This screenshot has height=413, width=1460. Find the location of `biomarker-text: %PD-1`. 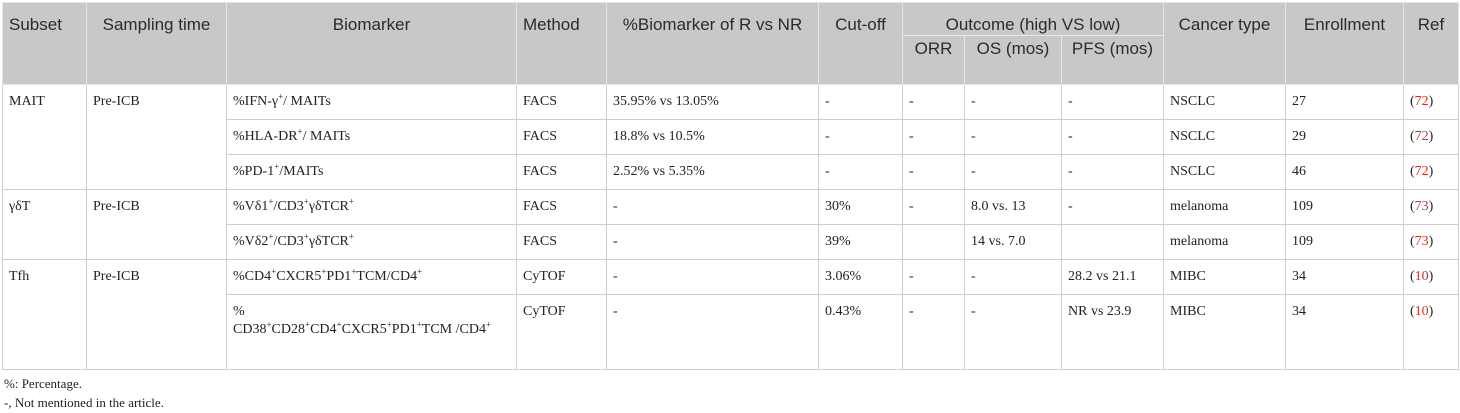

biomarker-text: %PD-1 is located at coordinates (254, 171).